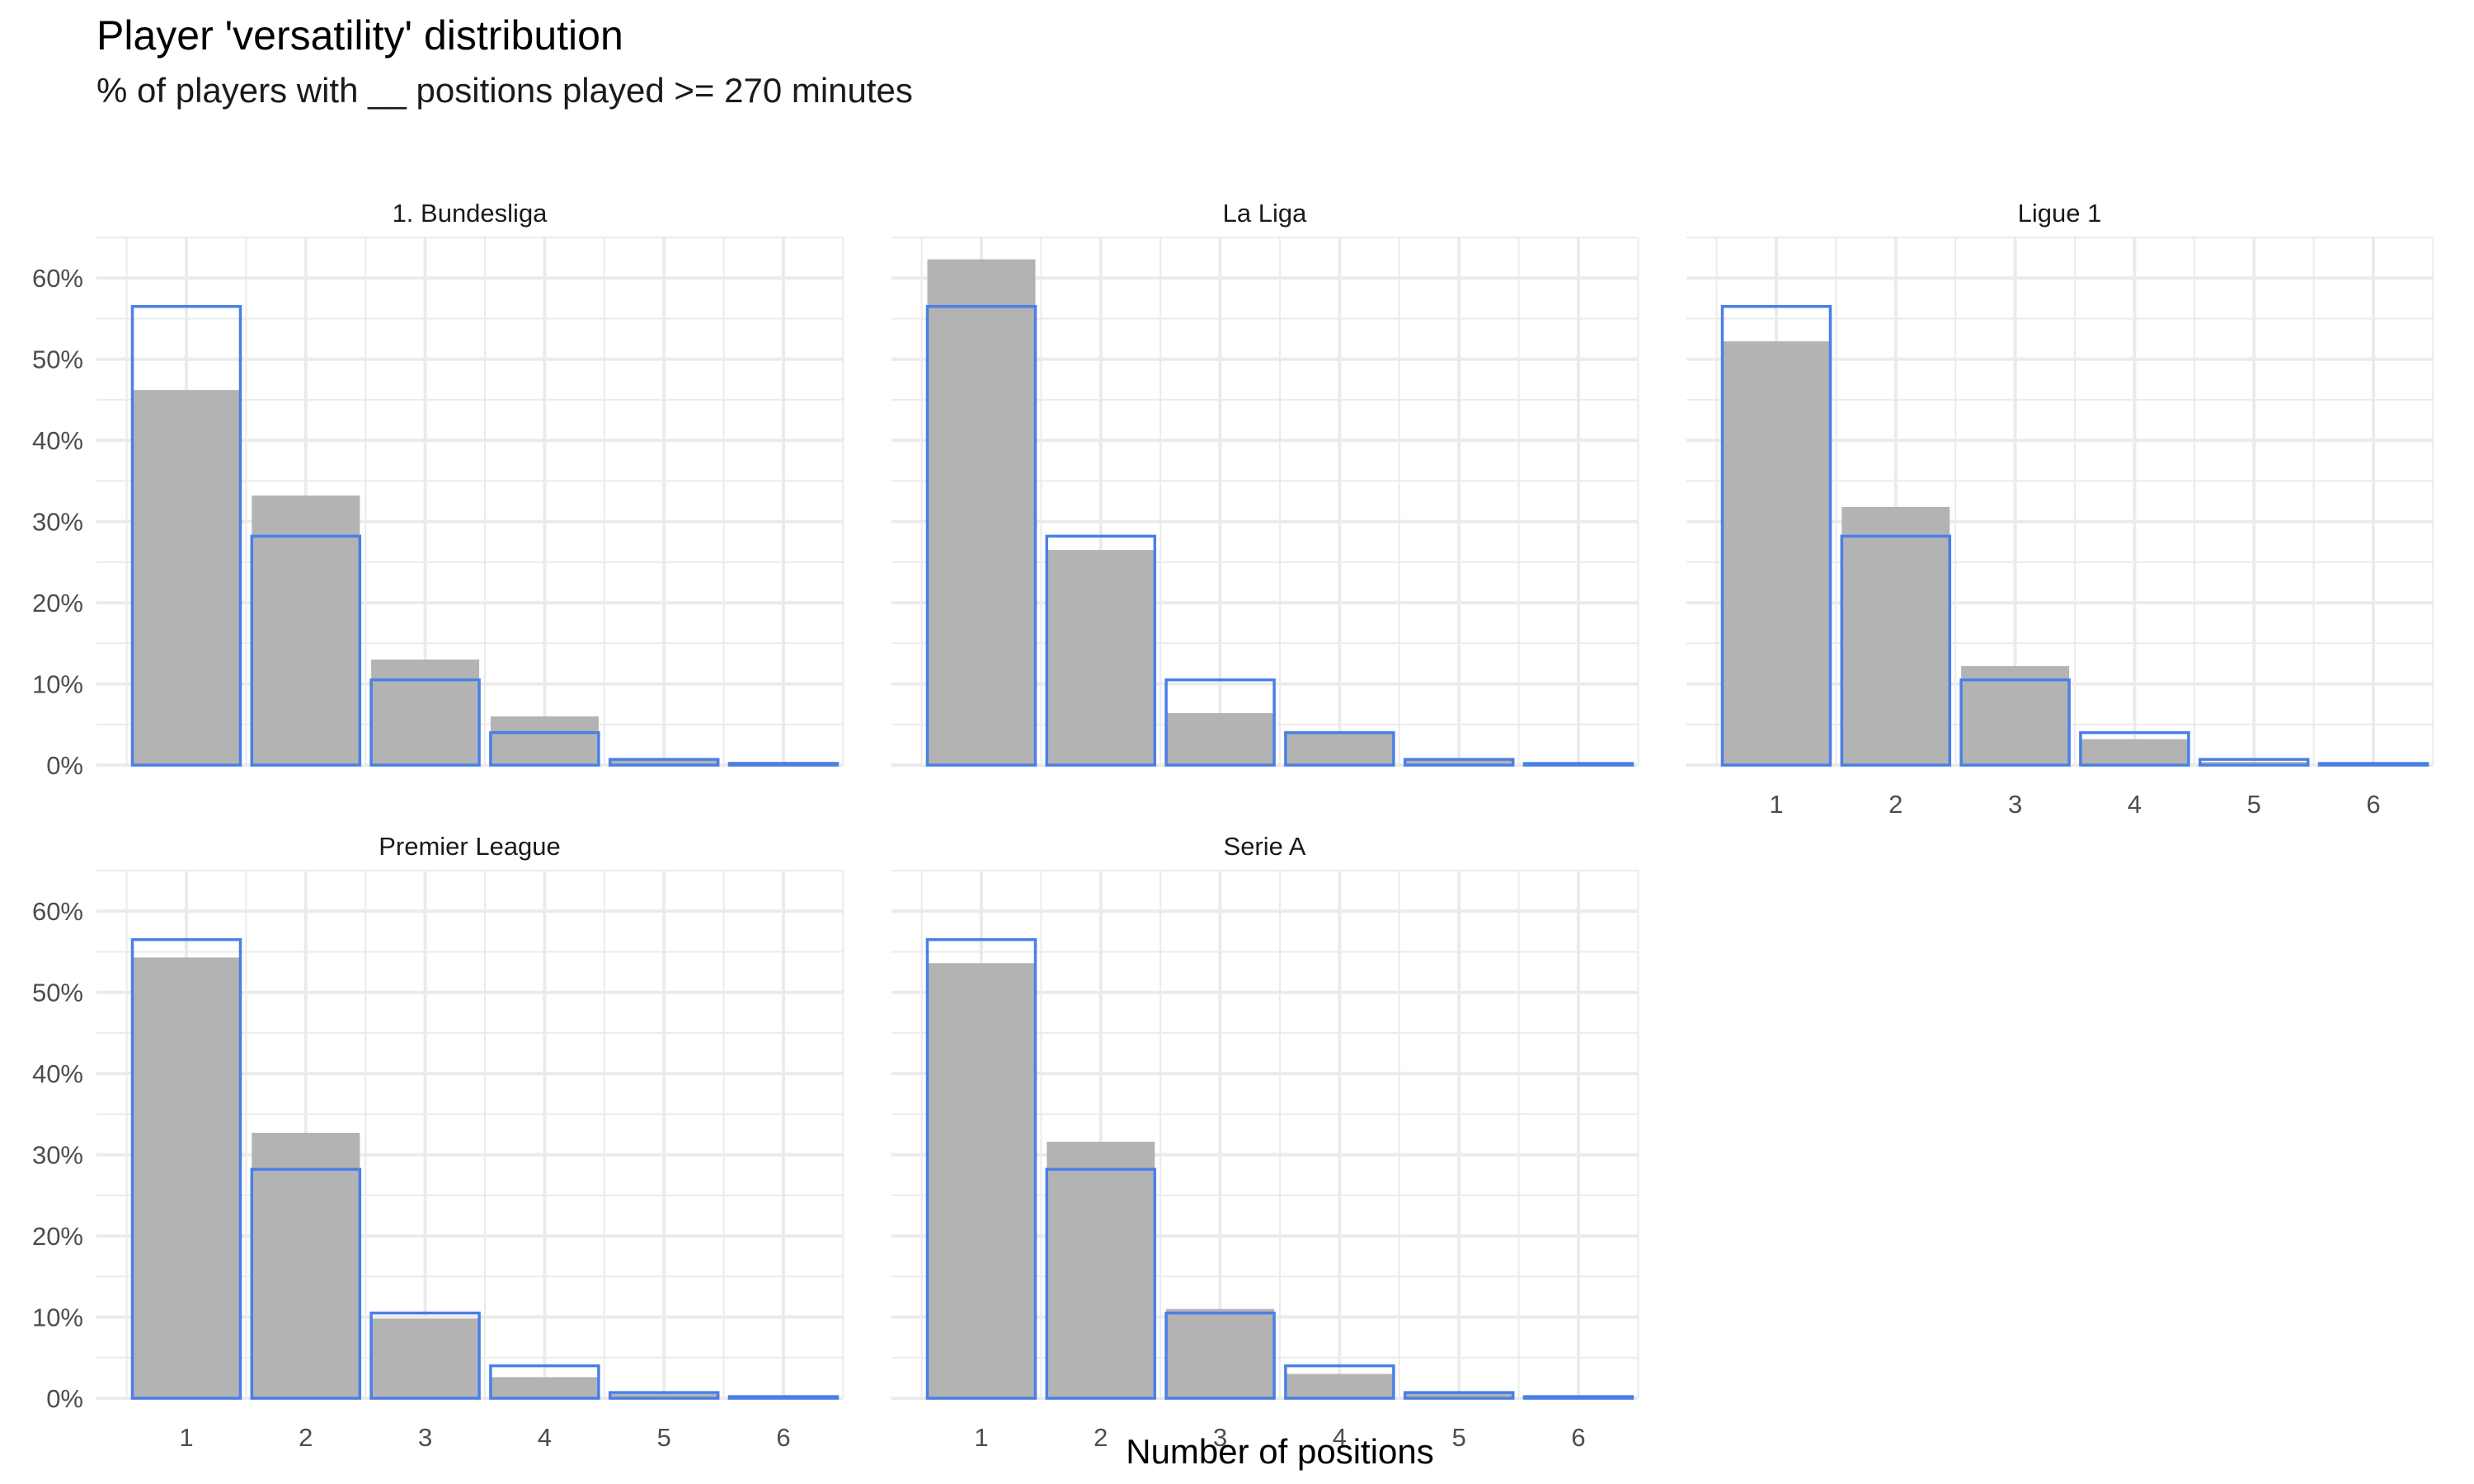 The image size is (2474, 1484). What do you see at coordinates (359, 35) in the screenshot?
I see `chart-title: Player 'versatility' distribution` at bounding box center [359, 35].